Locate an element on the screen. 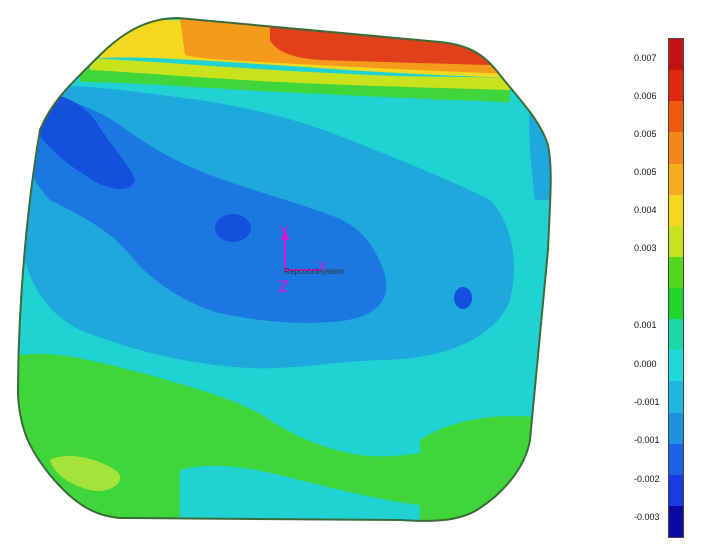  contour-yellowgreen-band is located at coordinates (300, 74).